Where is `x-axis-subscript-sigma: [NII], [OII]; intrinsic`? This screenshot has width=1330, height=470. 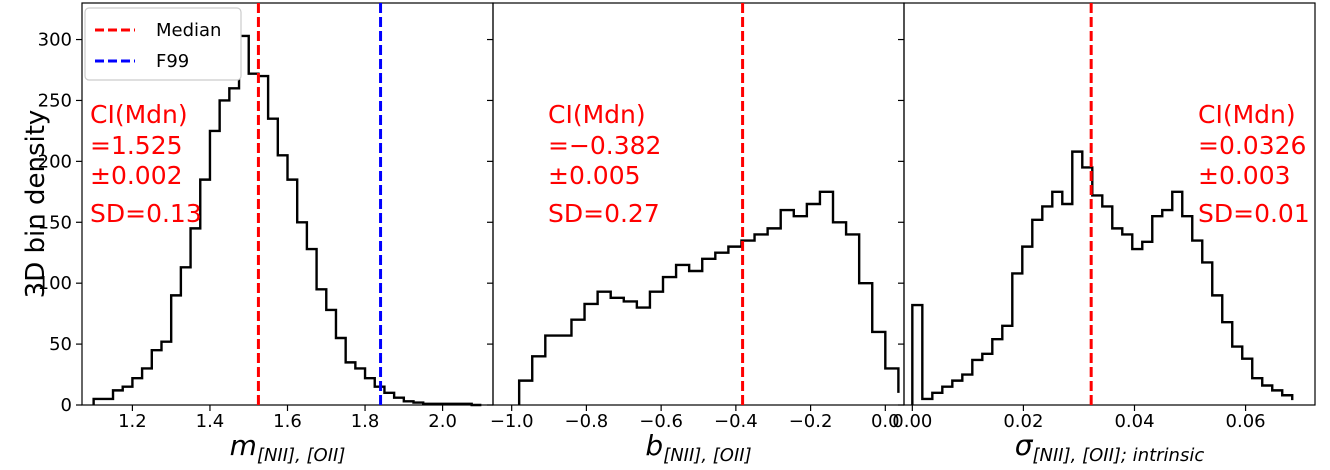 x-axis-subscript-sigma: [NII], [OII]; intrinsic is located at coordinates (1119, 455).